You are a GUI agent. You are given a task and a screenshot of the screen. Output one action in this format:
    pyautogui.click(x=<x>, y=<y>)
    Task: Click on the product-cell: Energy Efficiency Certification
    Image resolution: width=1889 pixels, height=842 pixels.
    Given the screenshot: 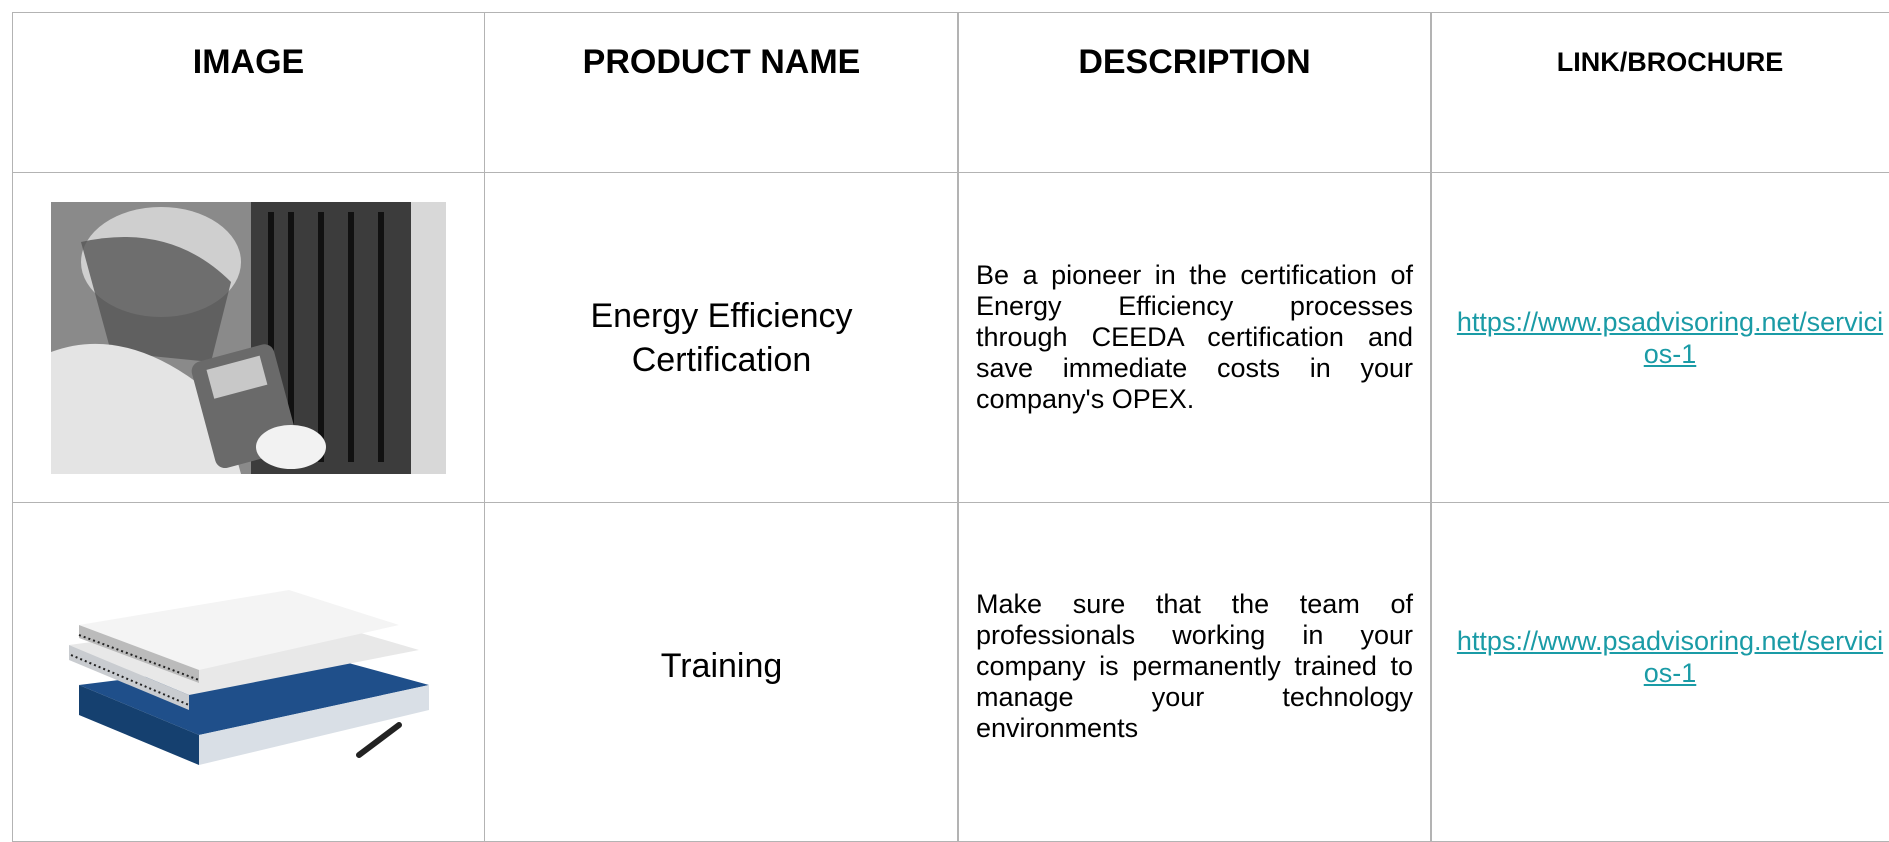 What is the action you would take?
    pyautogui.click(x=721, y=337)
    